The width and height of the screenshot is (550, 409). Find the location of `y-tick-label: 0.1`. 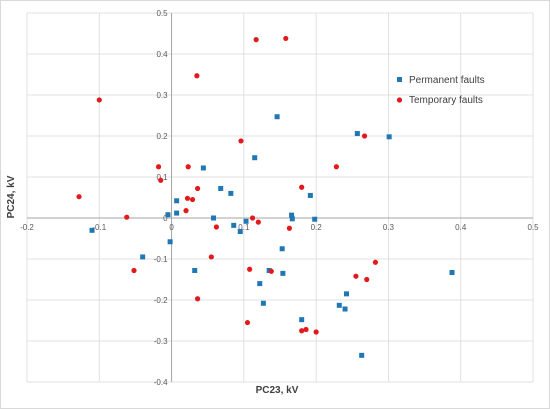

y-tick-label: 0.1 is located at coordinates (162, 177).